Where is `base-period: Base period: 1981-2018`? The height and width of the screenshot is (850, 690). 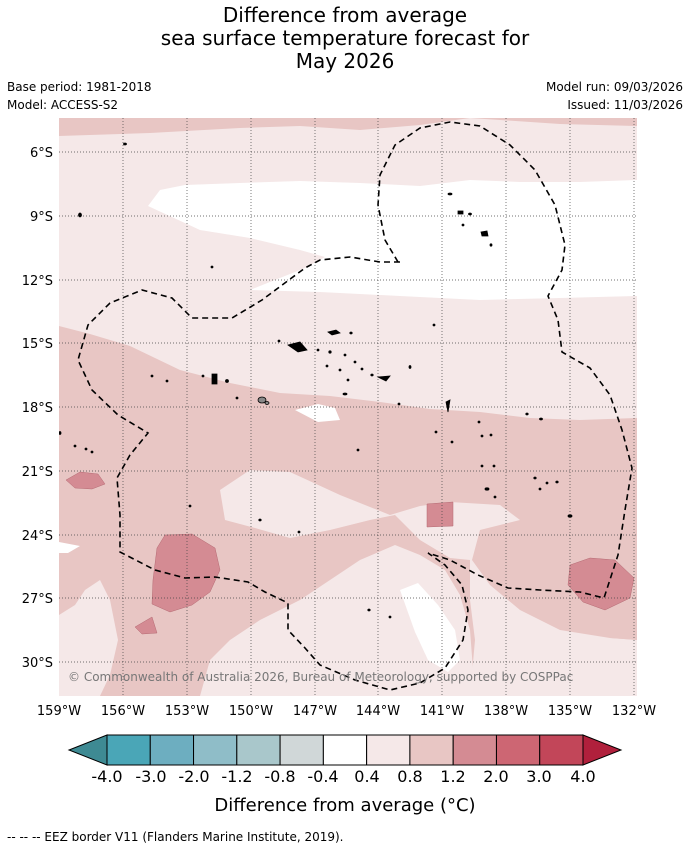
base-period: Base period: 1981-2018 is located at coordinates (79, 87).